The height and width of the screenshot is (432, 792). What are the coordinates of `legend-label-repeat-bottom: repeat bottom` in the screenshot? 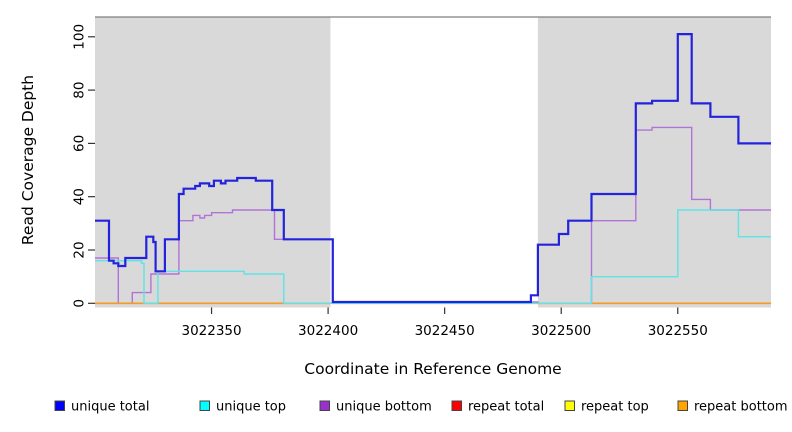 It's located at (741, 407).